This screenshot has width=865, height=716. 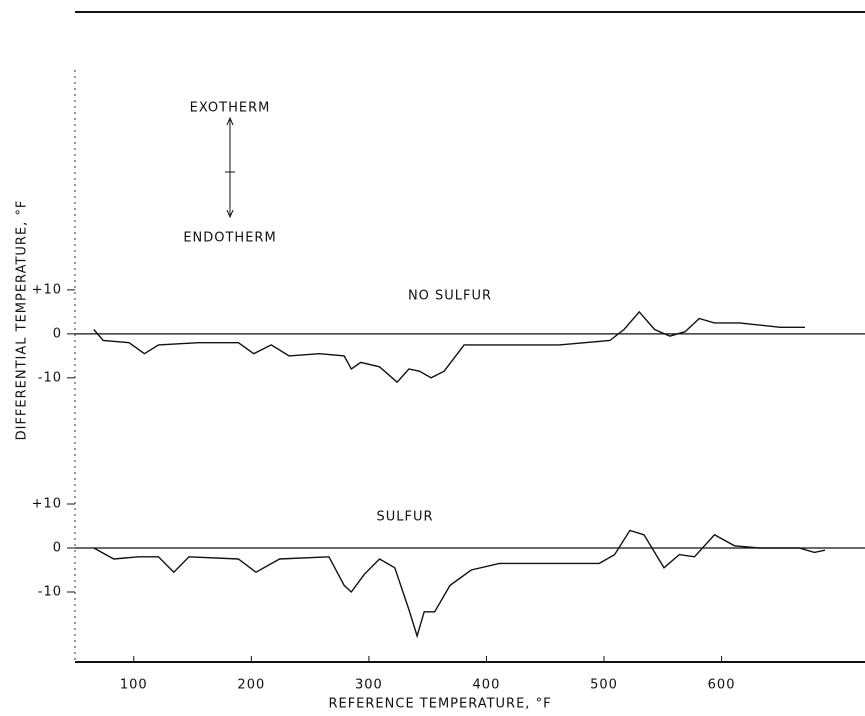 I want to click on x-tick-label: 300, so click(x=369, y=685).